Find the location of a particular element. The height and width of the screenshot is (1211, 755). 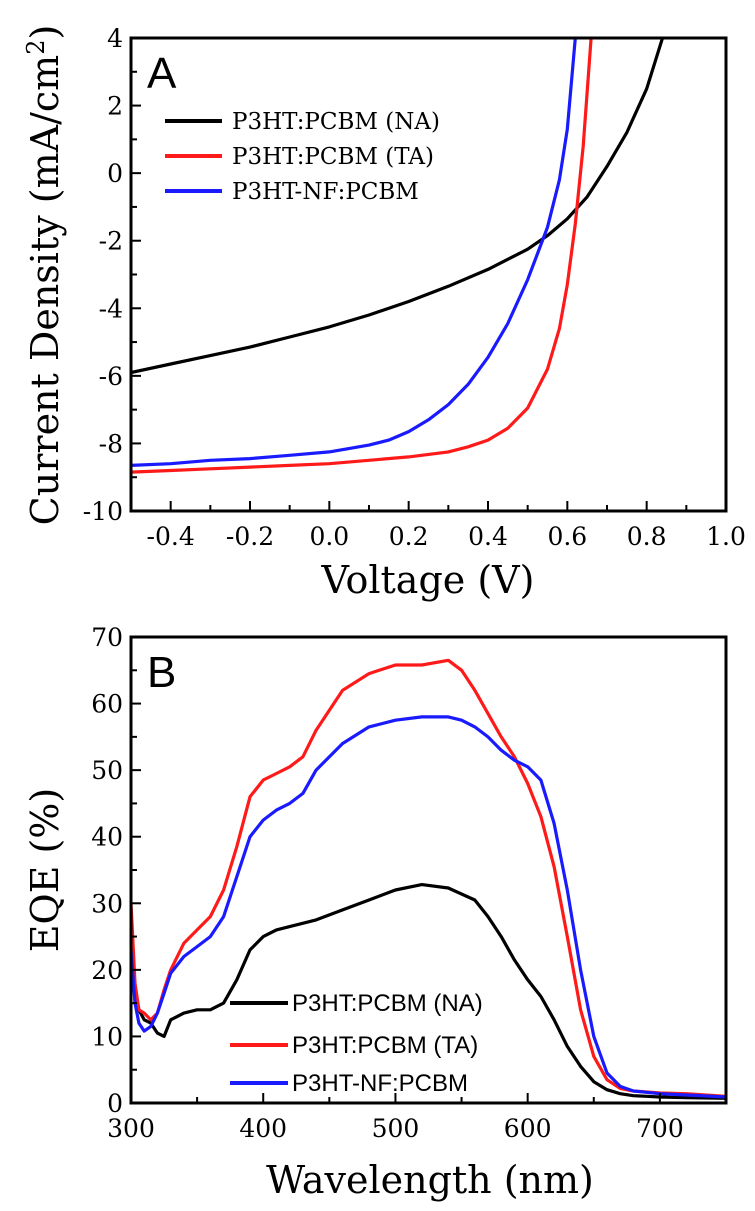

panel-b-y-tick-label: 20 is located at coordinates (107, 970).